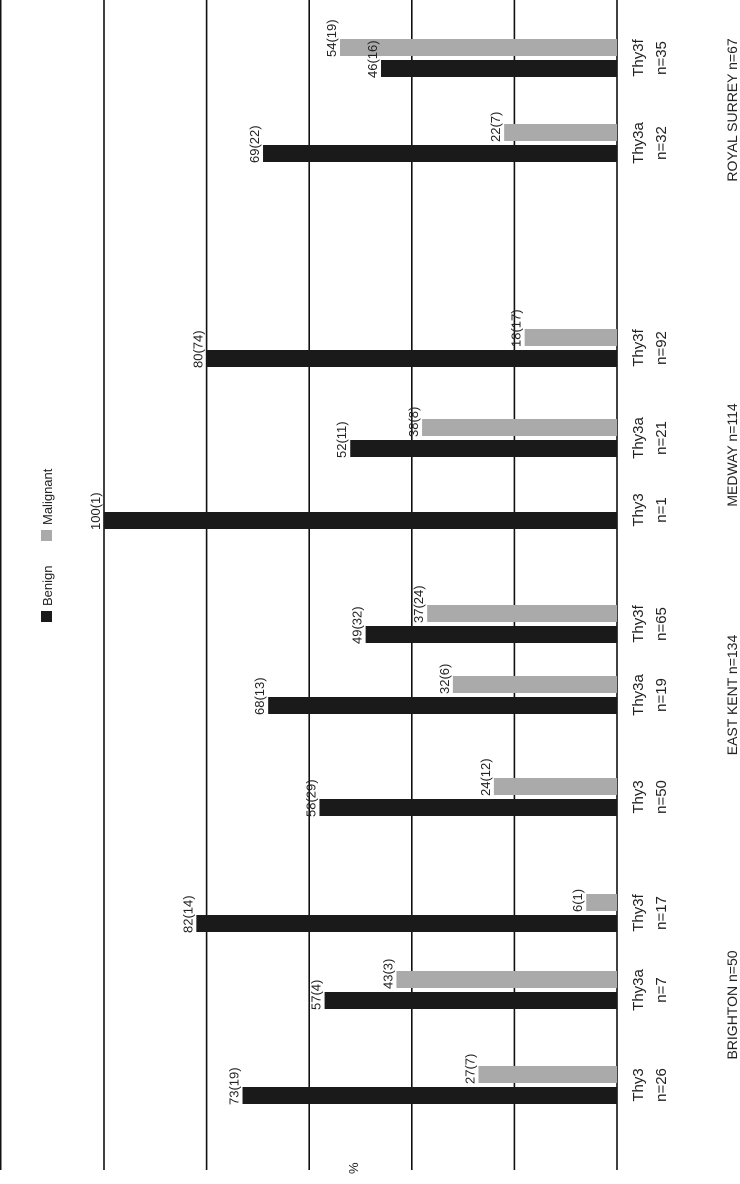 The height and width of the screenshot is (1184, 740). I want to click on data-label-malignant-0-0: 27(7), so click(469, 1069).